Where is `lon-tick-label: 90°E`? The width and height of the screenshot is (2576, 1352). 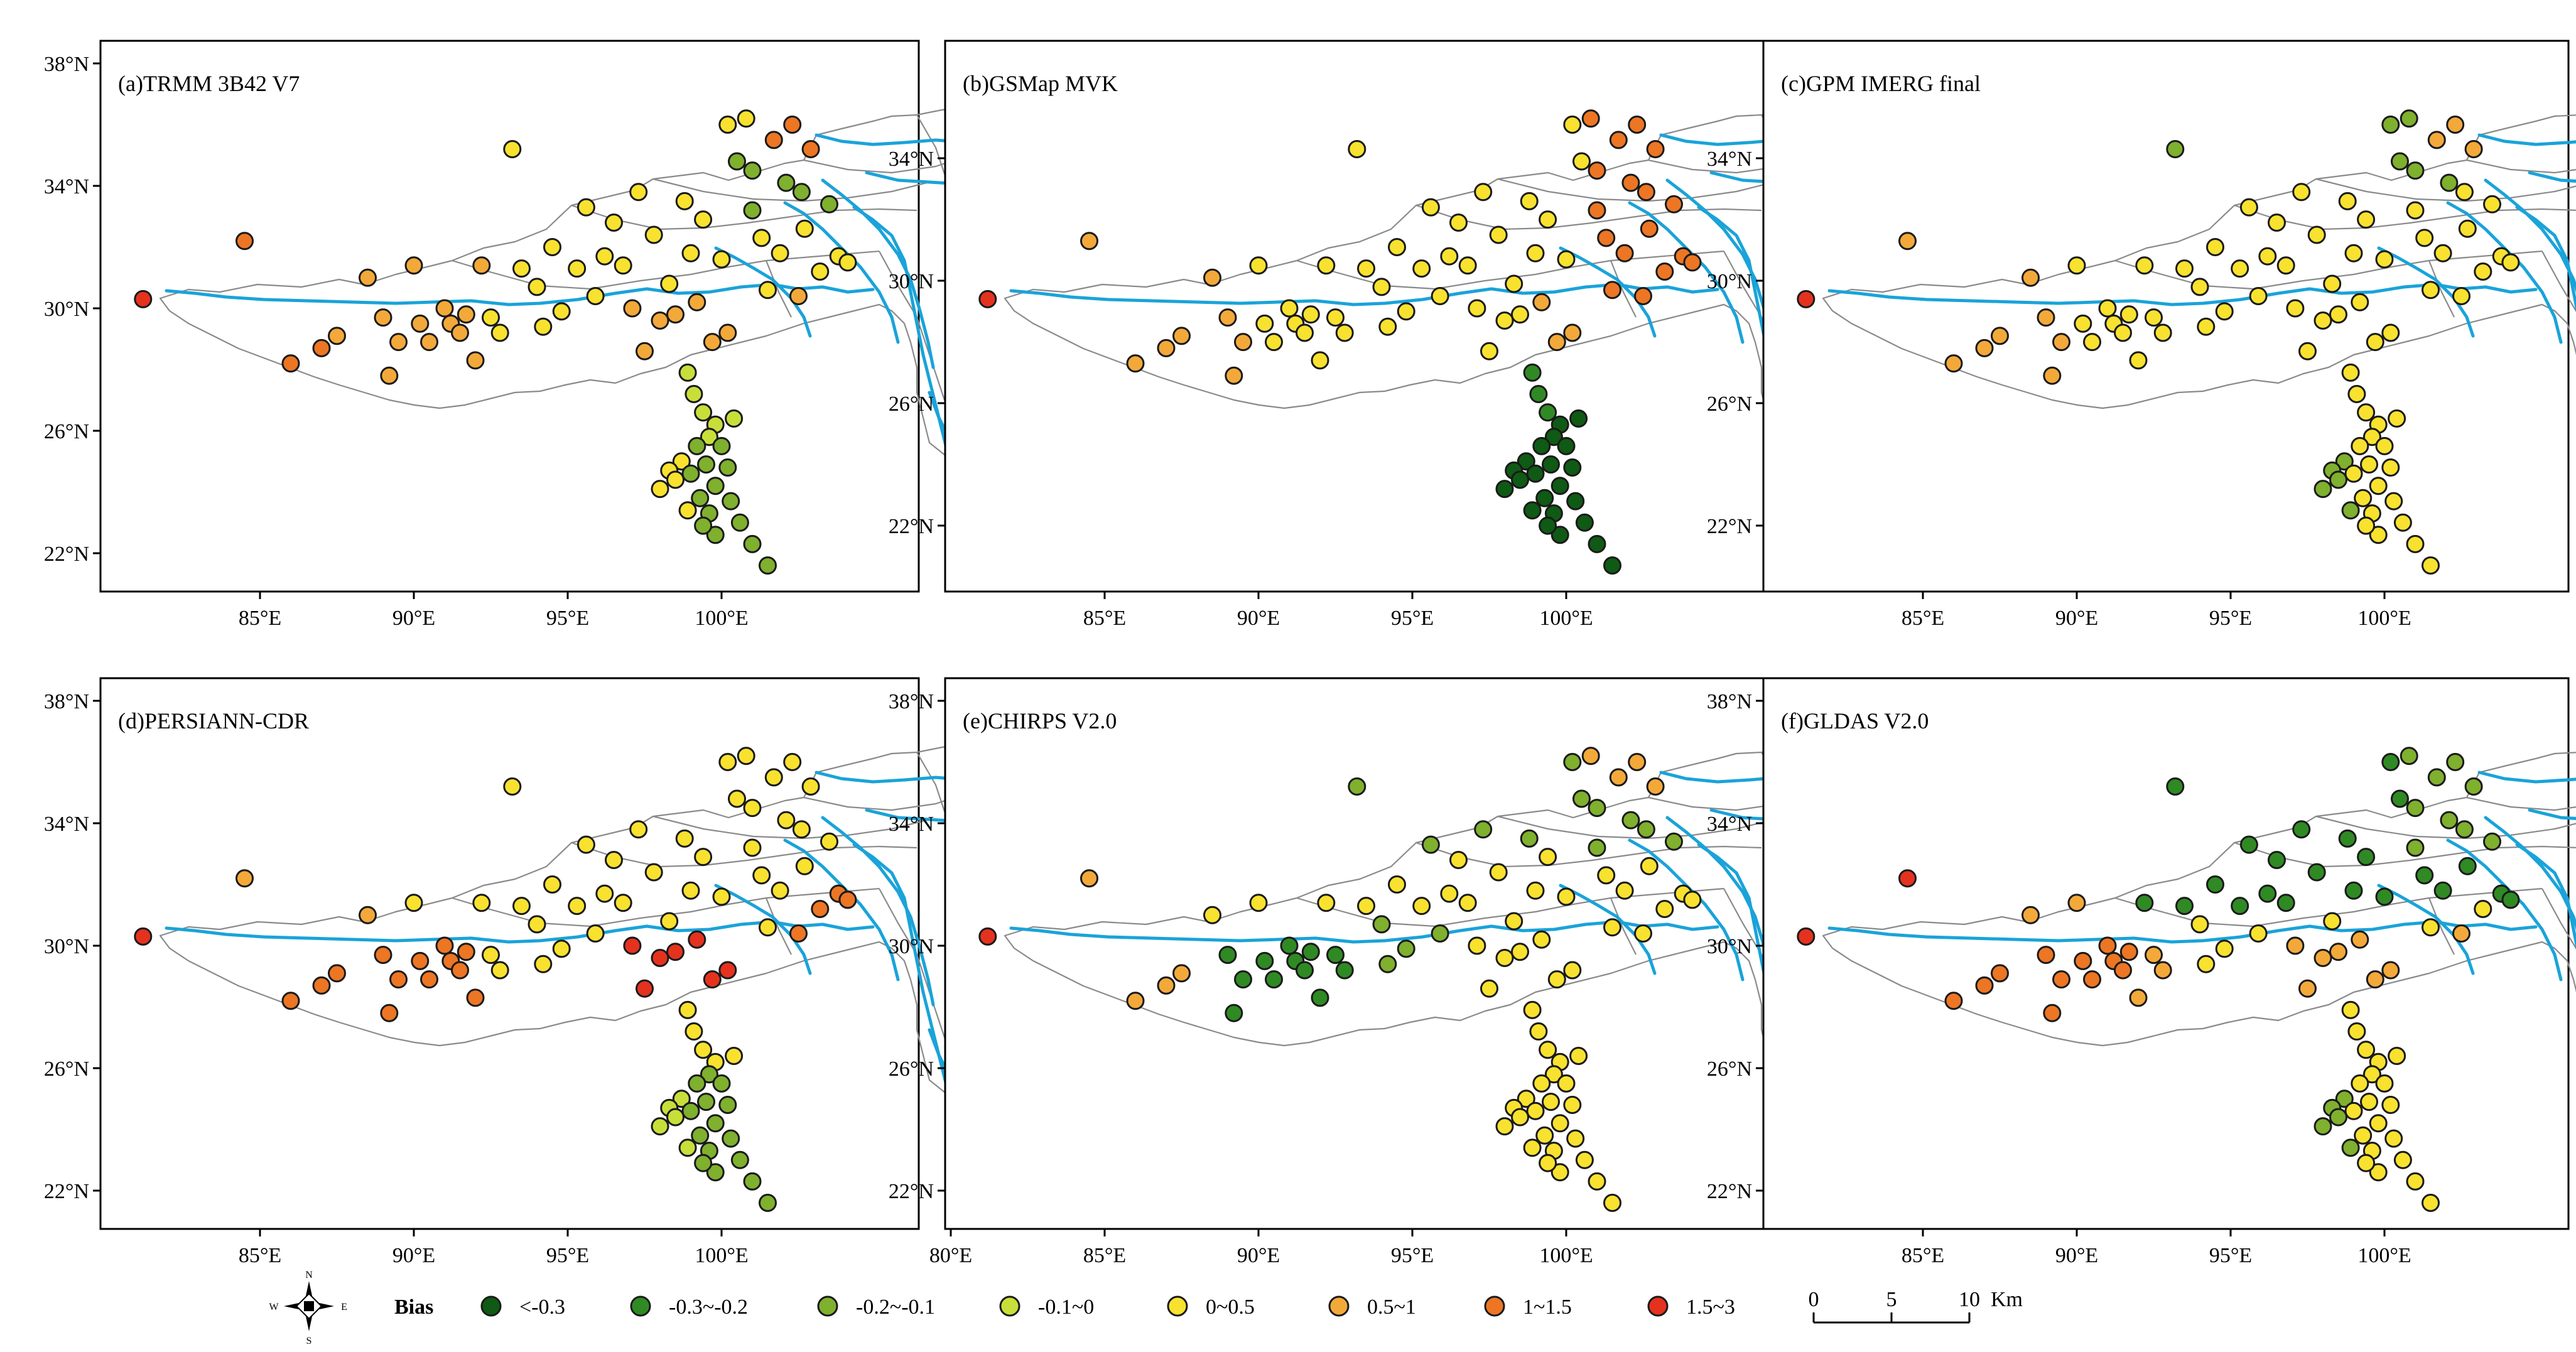 lon-tick-label: 90°E is located at coordinates (1258, 1255).